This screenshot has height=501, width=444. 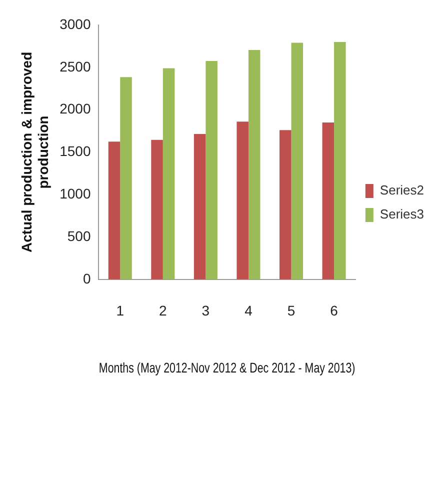 What do you see at coordinates (79, 236) in the screenshot?
I see `y-tick-label: 500` at bounding box center [79, 236].